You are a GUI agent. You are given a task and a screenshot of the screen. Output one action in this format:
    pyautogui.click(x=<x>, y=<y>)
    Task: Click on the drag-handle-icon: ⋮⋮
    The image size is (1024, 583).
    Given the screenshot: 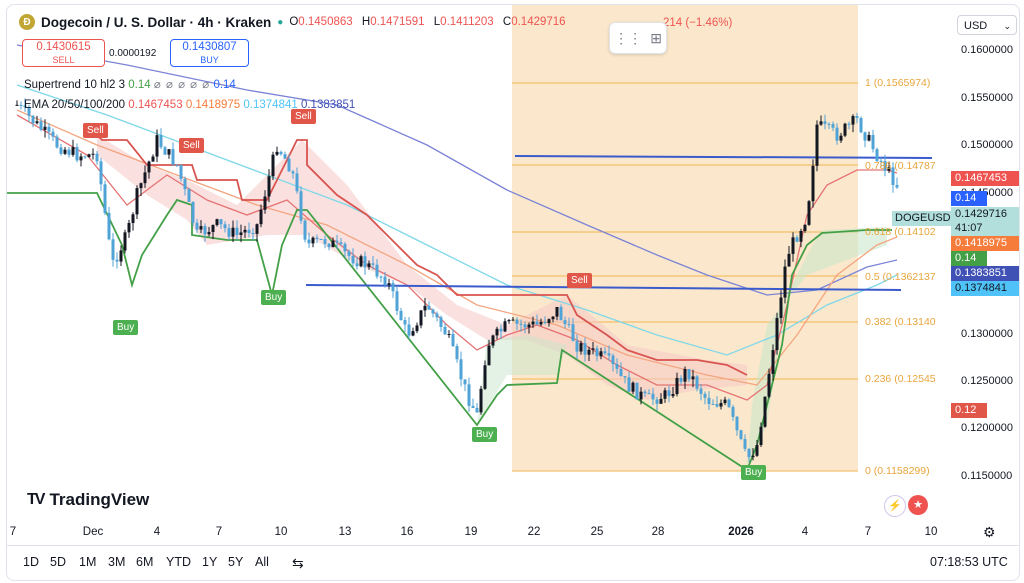 What is the action you would take?
    pyautogui.click(x=628, y=37)
    